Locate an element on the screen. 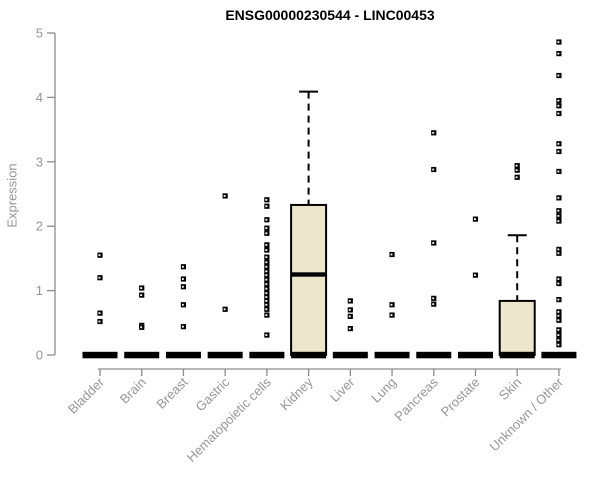 This screenshot has height=500, width=600. x-category-label: Skin is located at coordinates (510, 389).